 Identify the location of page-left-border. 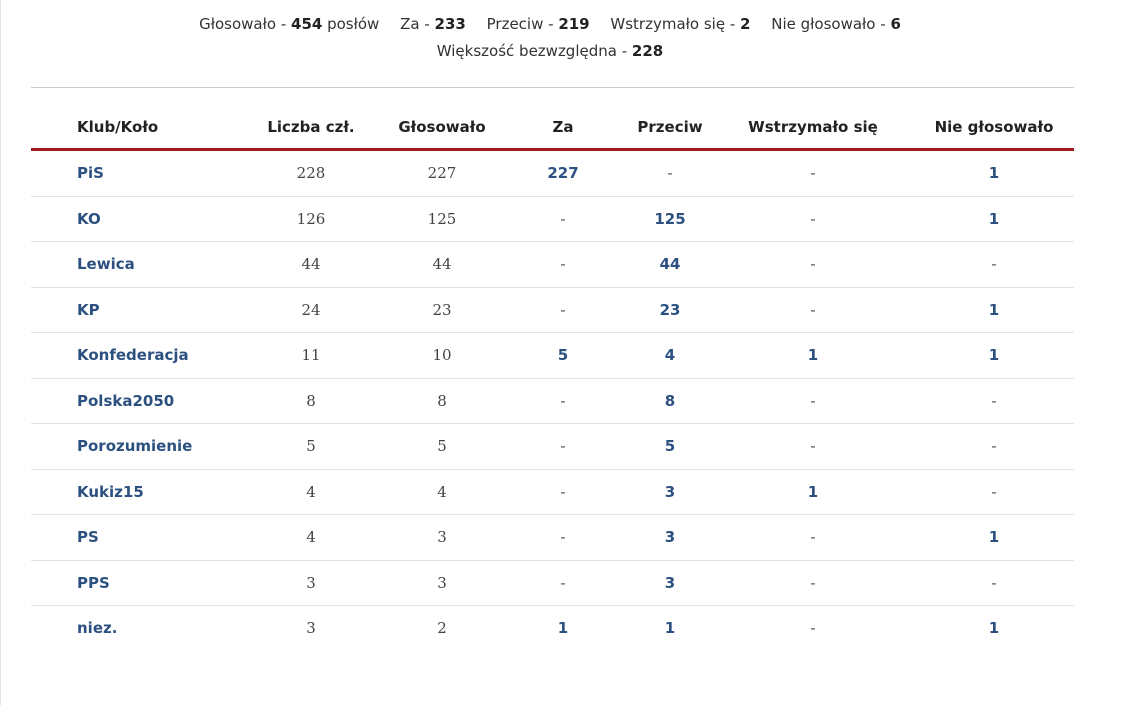
(0, 352).